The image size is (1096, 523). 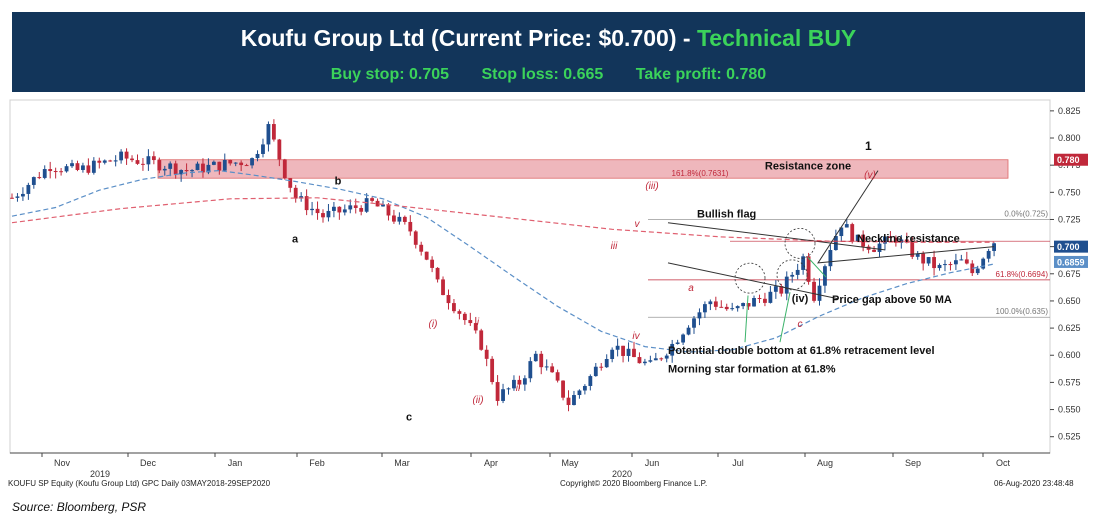 I want to click on wave-label: (ii), so click(x=477, y=400).